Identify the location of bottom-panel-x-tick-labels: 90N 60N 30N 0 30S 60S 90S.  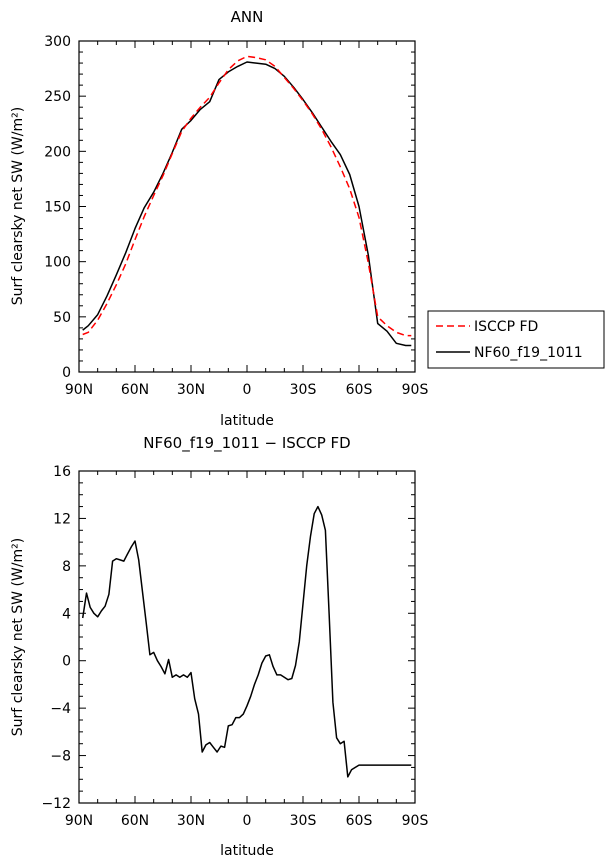
(247, 821).